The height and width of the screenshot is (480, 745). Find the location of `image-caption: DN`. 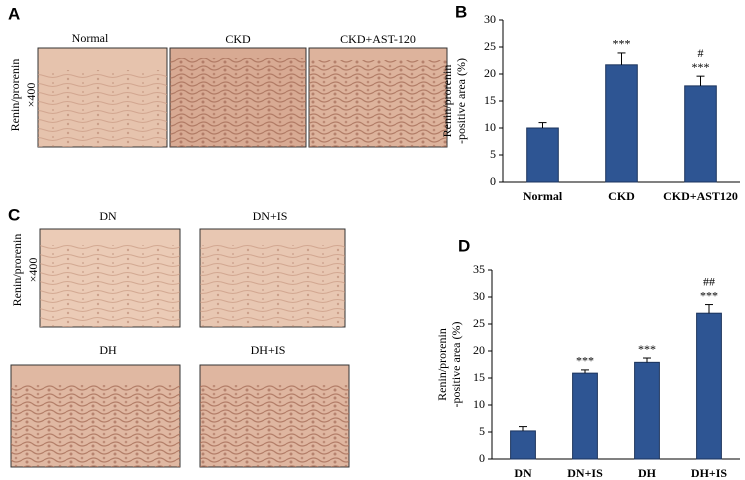

image-caption: DN is located at coordinates (108, 216).